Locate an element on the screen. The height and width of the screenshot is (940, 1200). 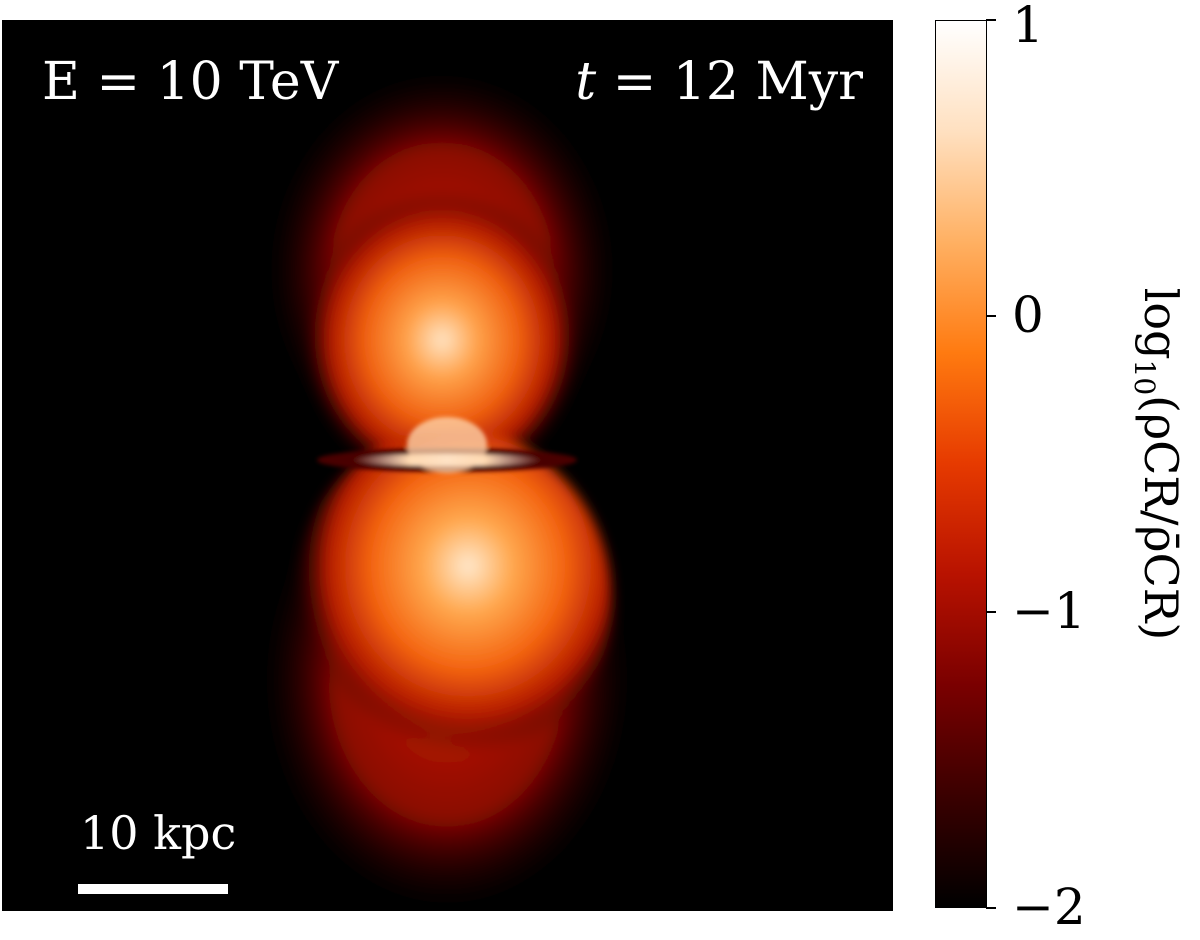
scale-bar-label: 10 kpc is located at coordinates (158, 833).